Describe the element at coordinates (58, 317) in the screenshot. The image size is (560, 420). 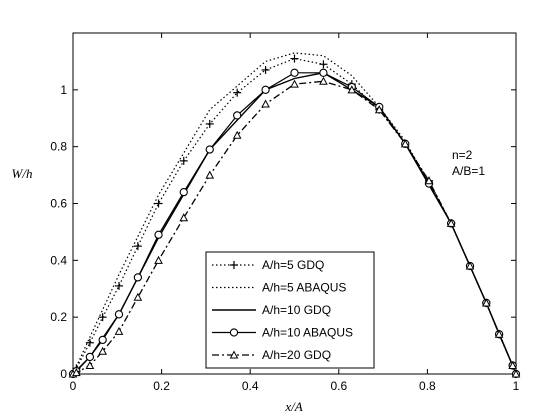
I see `y-tick-label: 0.2` at that location.